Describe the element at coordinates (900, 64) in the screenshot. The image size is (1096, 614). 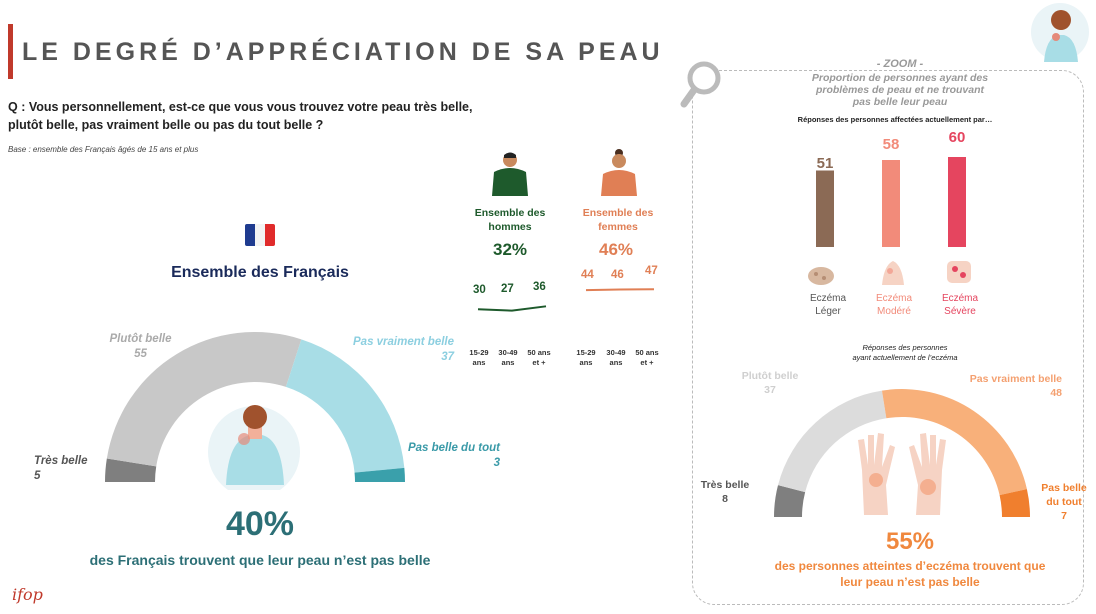
I see `zoom-title: - ZOOM -` at that location.